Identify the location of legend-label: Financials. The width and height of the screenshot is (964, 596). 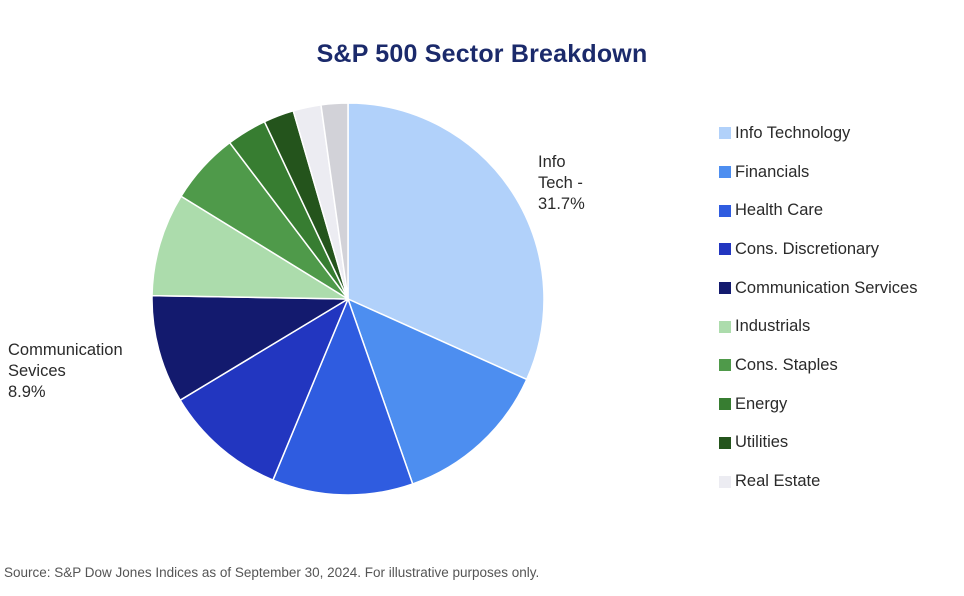
(772, 171).